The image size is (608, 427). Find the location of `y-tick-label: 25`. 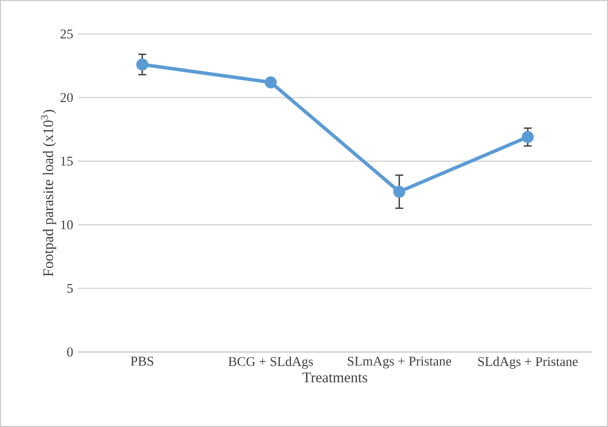

y-tick-label: 25 is located at coordinates (66, 34).